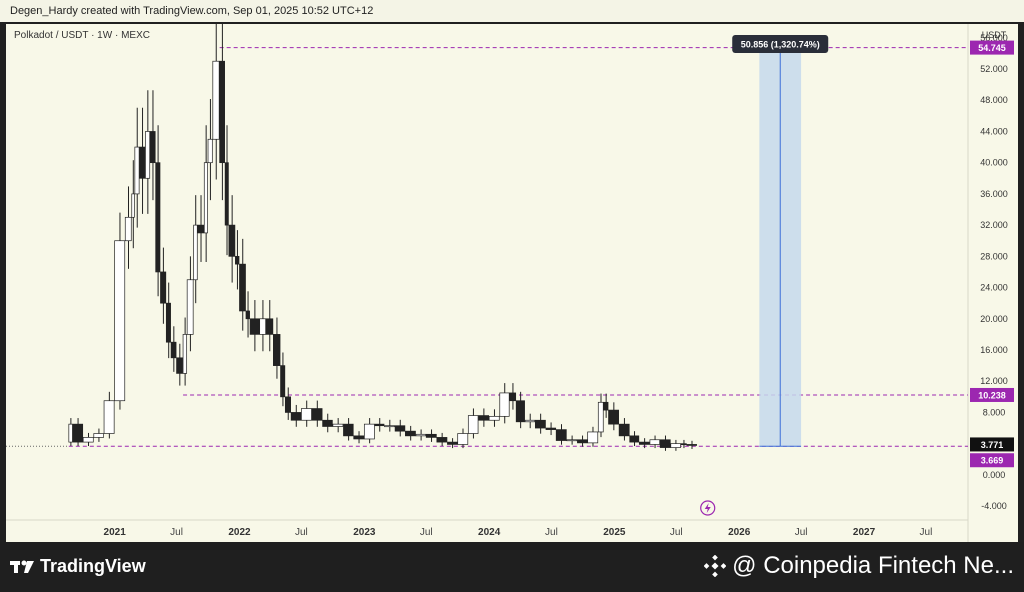 This screenshot has width=1024, height=592. What do you see at coordinates (994, 194) in the screenshot?
I see `y-tick-label: 36.000` at bounding box center [994, 194].